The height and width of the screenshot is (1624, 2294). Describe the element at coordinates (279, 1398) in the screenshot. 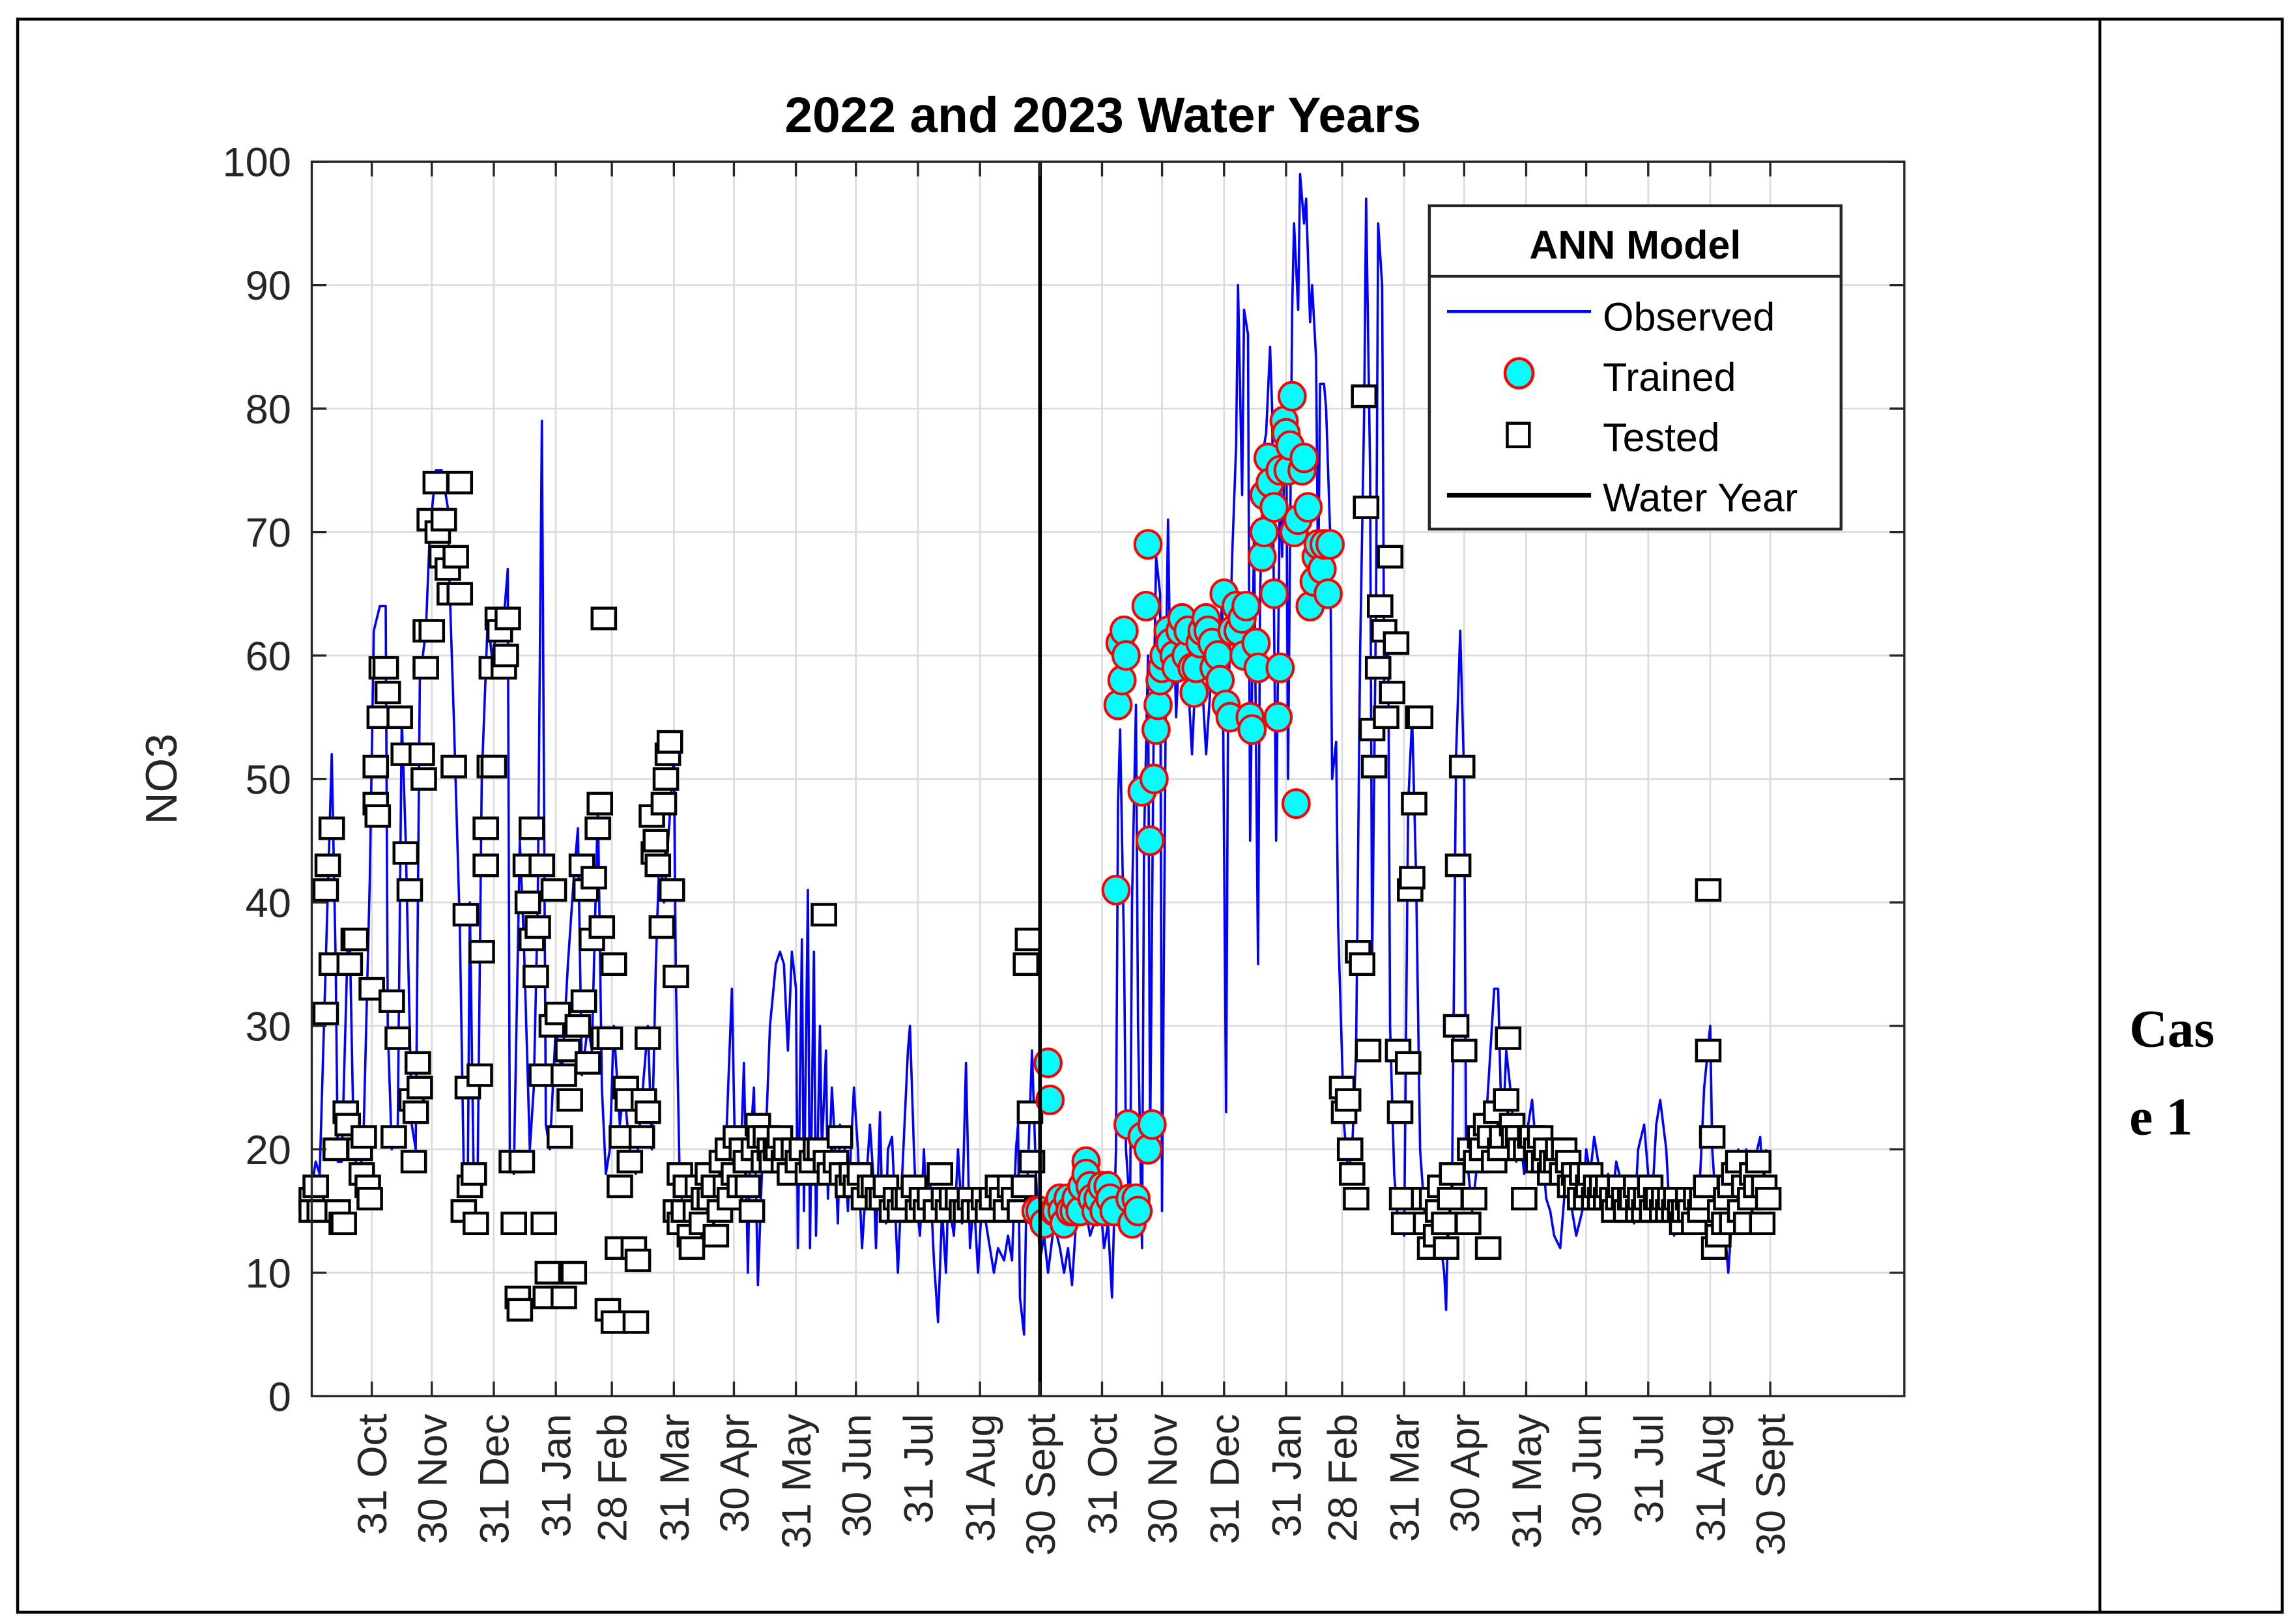

I see `y-tick-label: 0` at that location.